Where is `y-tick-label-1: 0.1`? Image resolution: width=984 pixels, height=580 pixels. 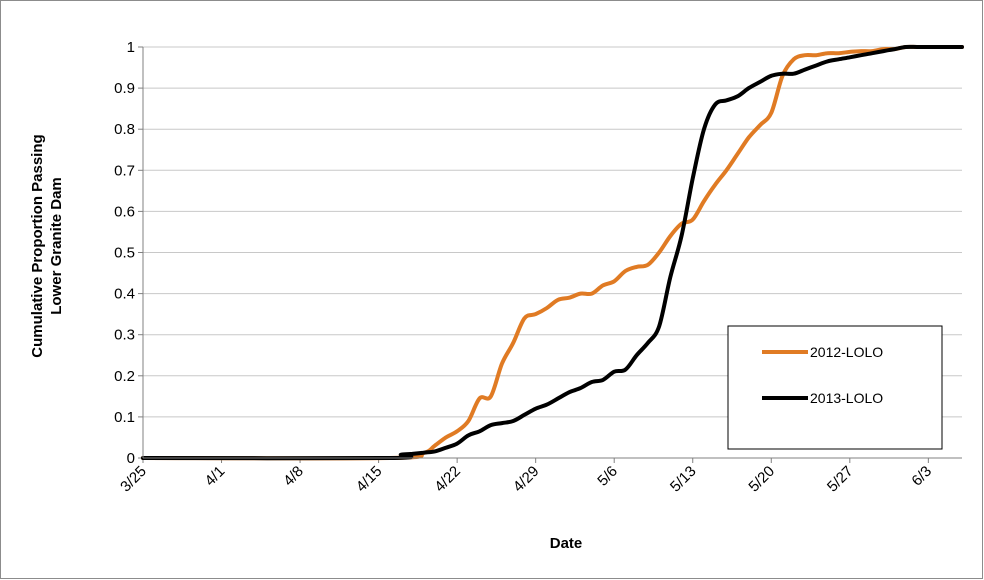 y-tick-label-1: 0.1 is located at coordinates (124, 417).